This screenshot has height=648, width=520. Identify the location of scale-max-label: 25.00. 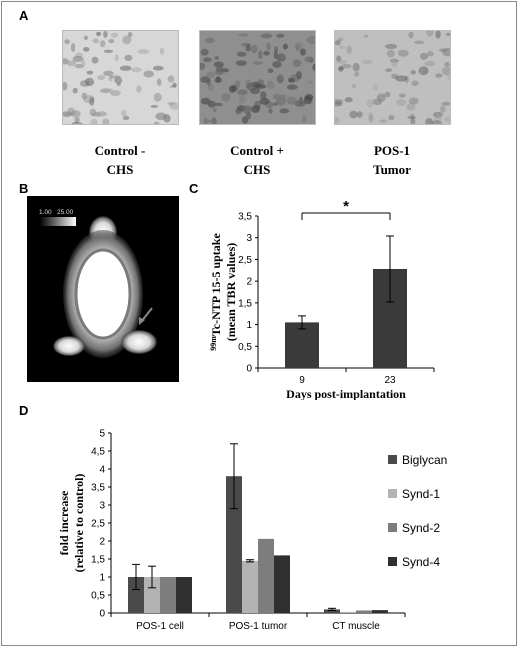
(65, 212).